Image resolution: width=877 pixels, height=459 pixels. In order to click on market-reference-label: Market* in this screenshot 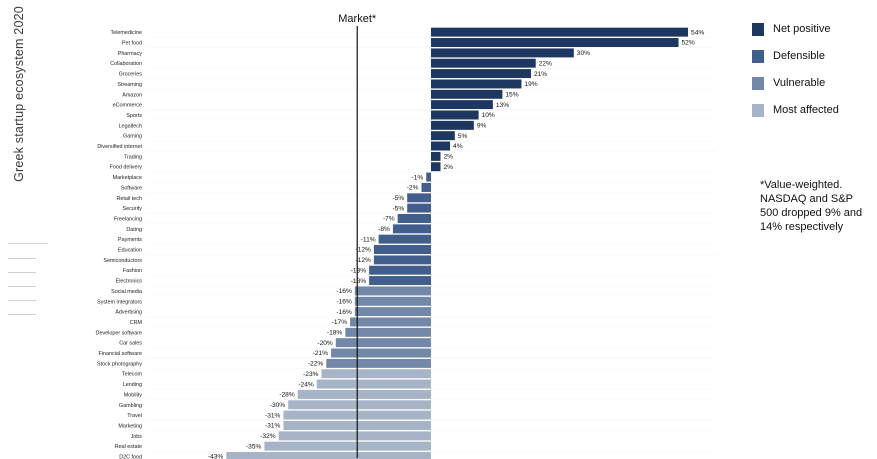, I will do `click(357, 19)`.